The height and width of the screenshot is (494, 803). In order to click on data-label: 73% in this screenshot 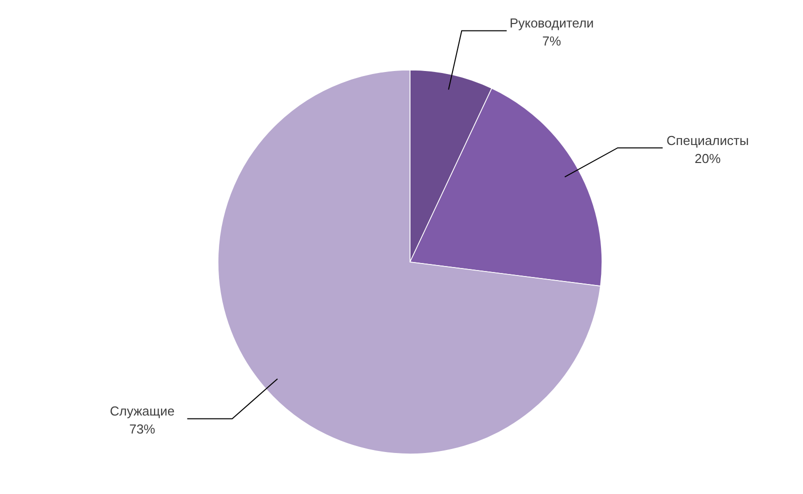, I will do `click(142, 429)`.